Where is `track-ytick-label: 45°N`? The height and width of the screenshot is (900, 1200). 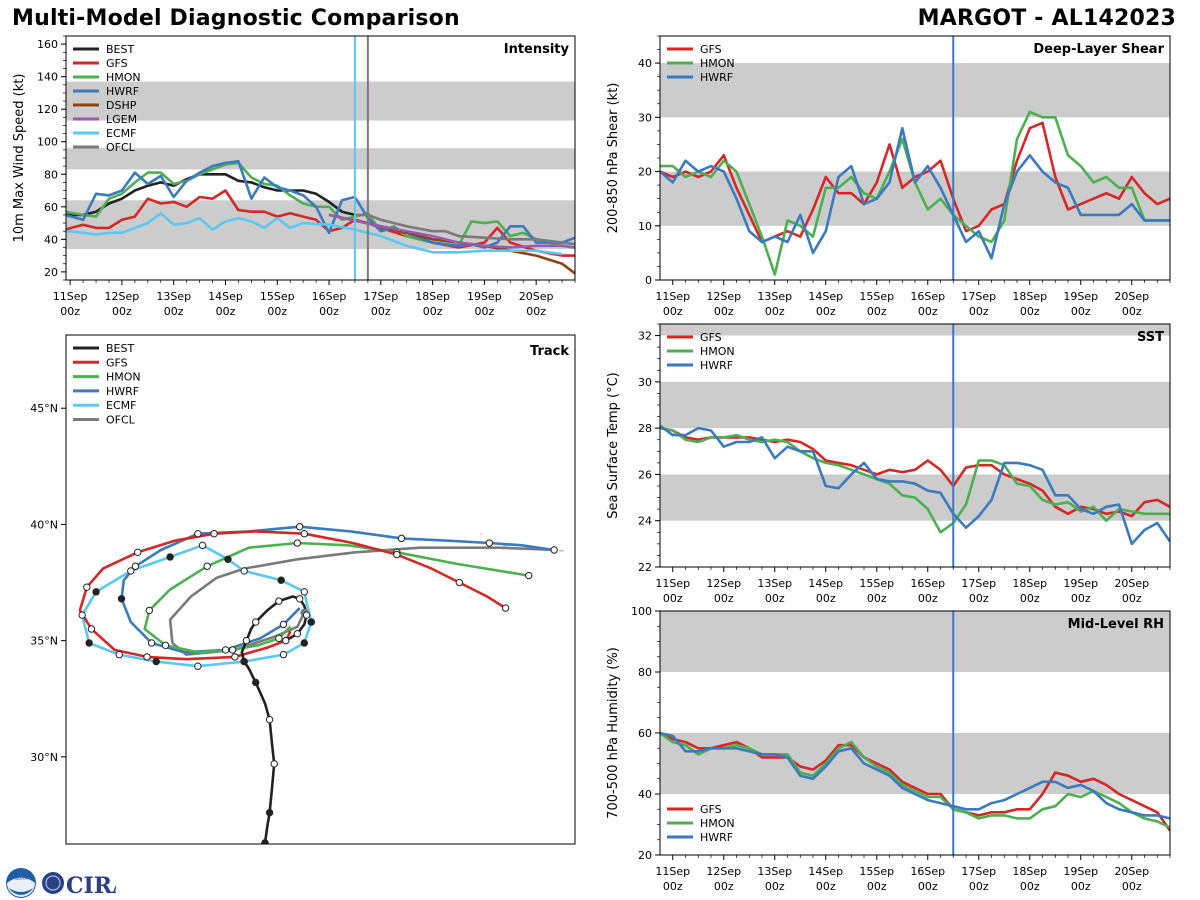
track-ytick-label: 45°N is located at coordinates (44, 408).